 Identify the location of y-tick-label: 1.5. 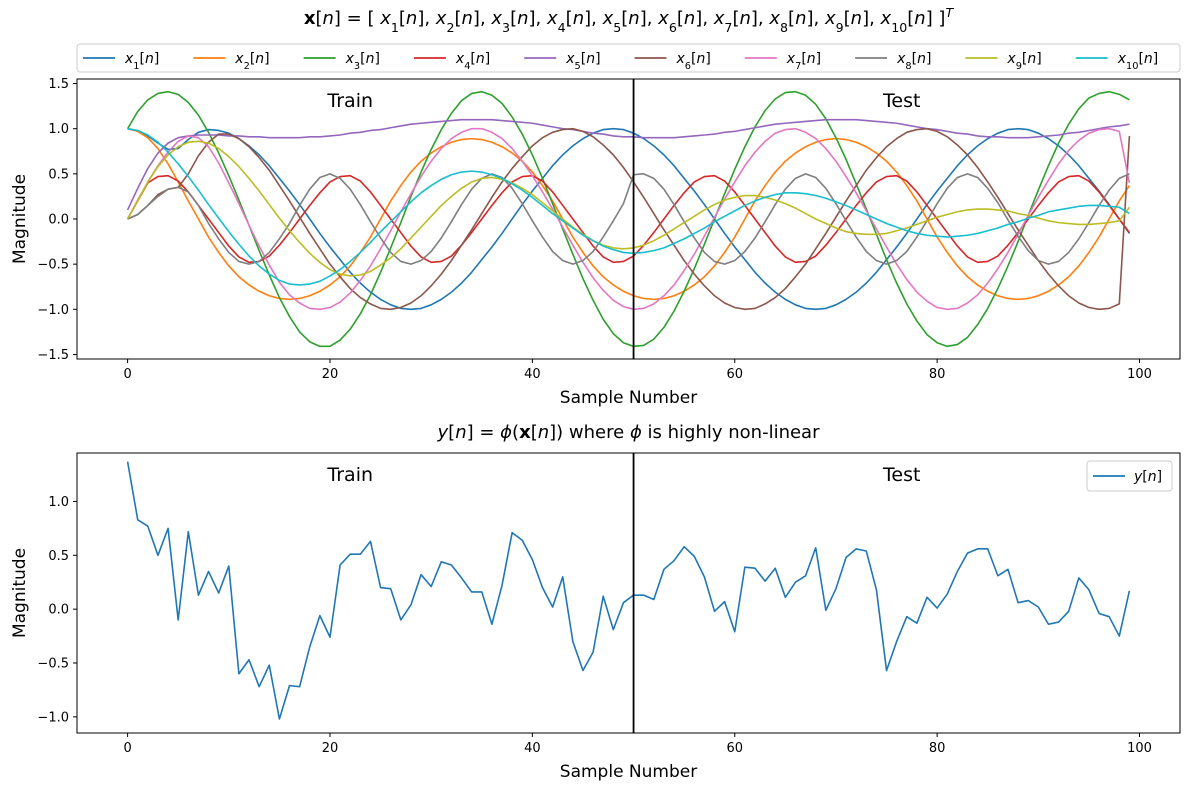
(58, 84).